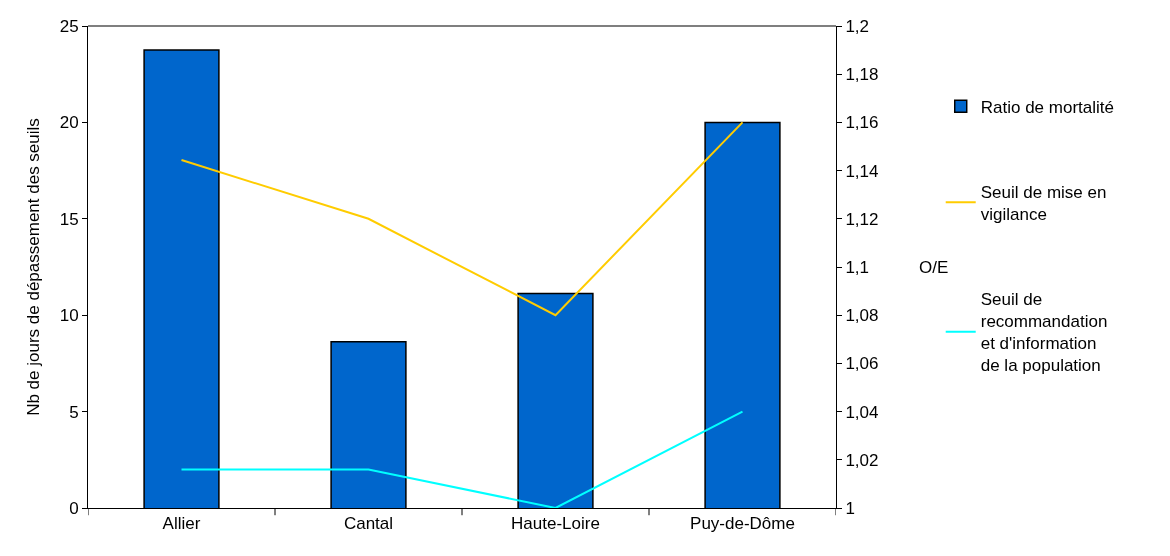  Describe the element at coordinates (934, 267) in the screenshot. I see `y2-axis-title: O/E` at that location.